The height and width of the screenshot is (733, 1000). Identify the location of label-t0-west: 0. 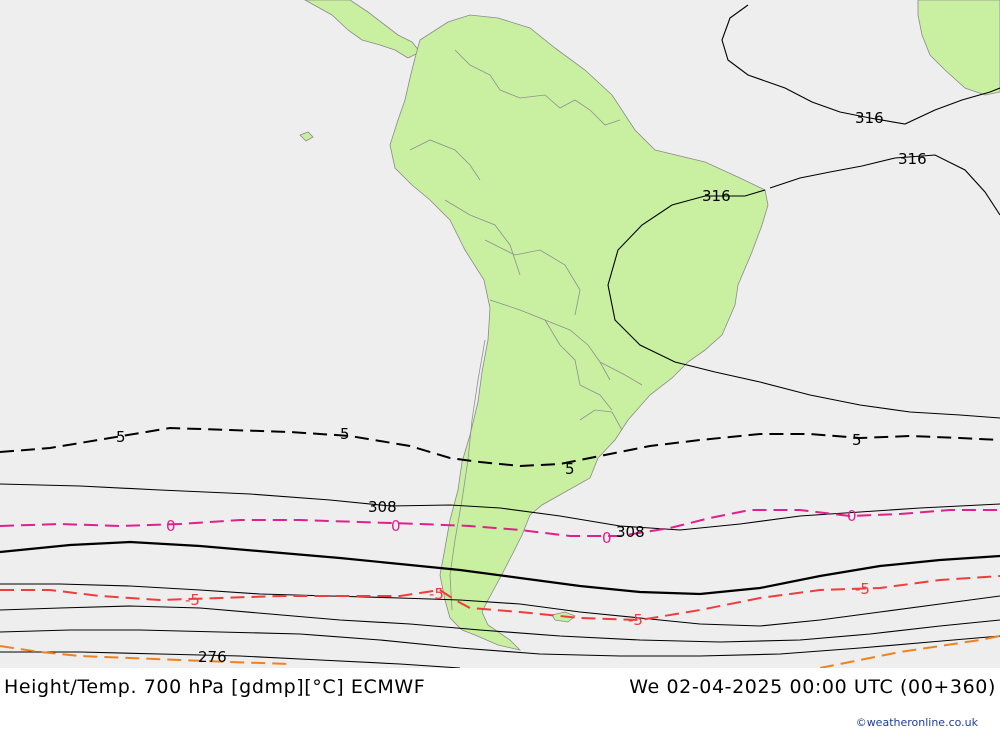
(171, 526).